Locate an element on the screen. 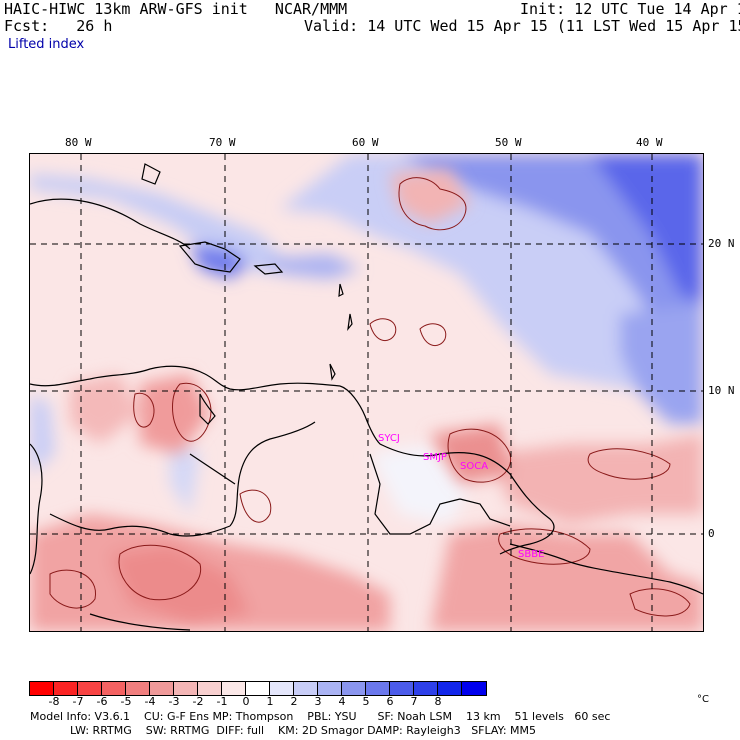 The width and height of the screenshot is (740, 740). colorbar-tick-label: 4 is located at coordinates (342, 701).